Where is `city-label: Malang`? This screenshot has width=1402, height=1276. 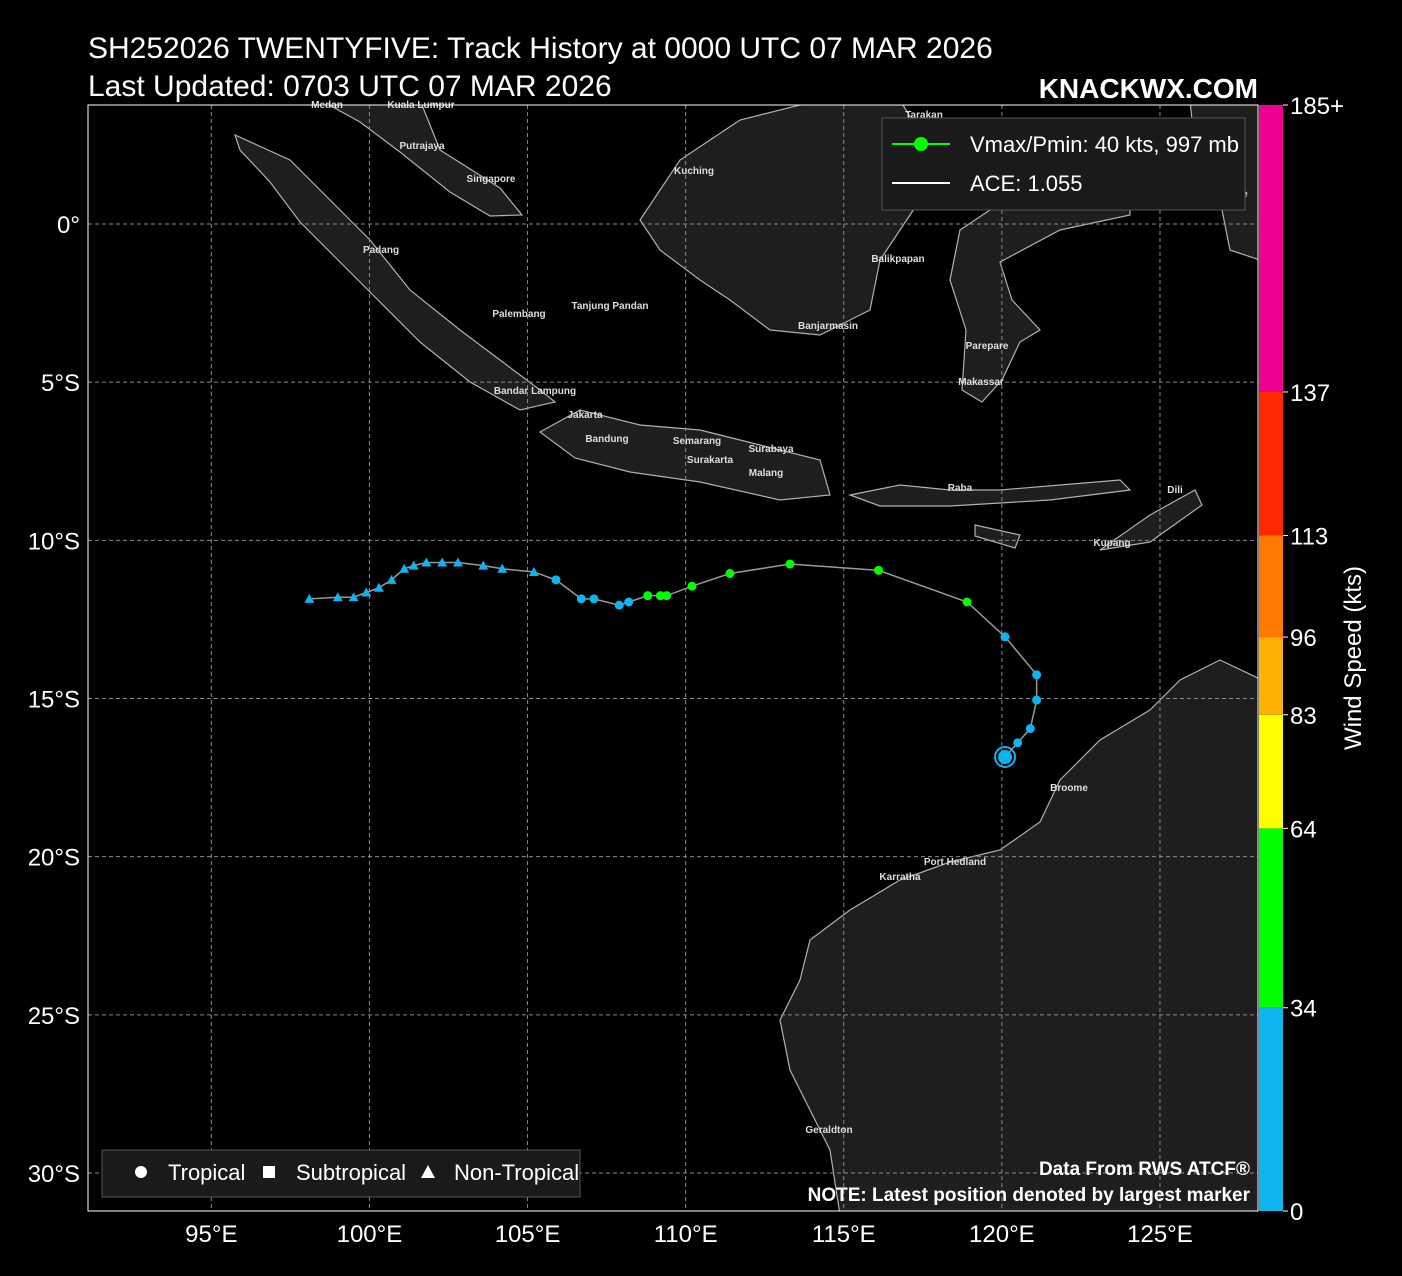
city-label: Malang is located at coordinates (766, 473).